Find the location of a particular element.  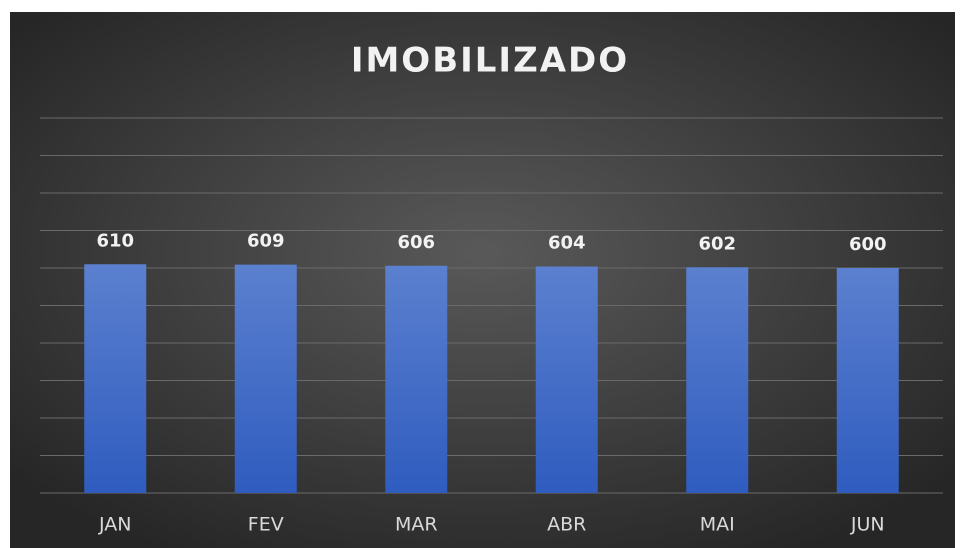

x-tick-label: JAN is located at coordinates (114, 525).